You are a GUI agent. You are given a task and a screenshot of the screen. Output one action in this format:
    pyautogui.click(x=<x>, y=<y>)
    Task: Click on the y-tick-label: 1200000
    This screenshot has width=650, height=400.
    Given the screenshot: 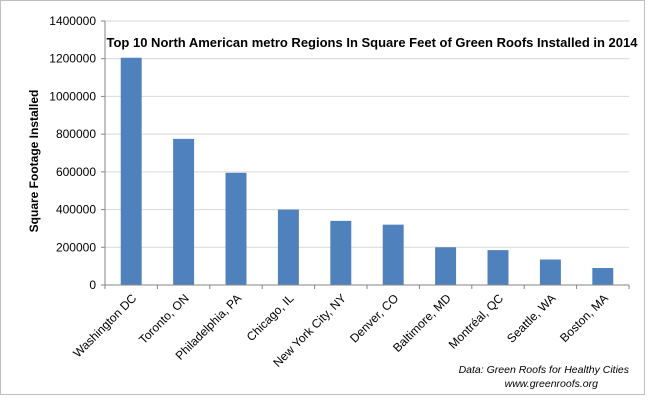 What is the action you would take?
    pyautogui.click(x=72, y=59)
    